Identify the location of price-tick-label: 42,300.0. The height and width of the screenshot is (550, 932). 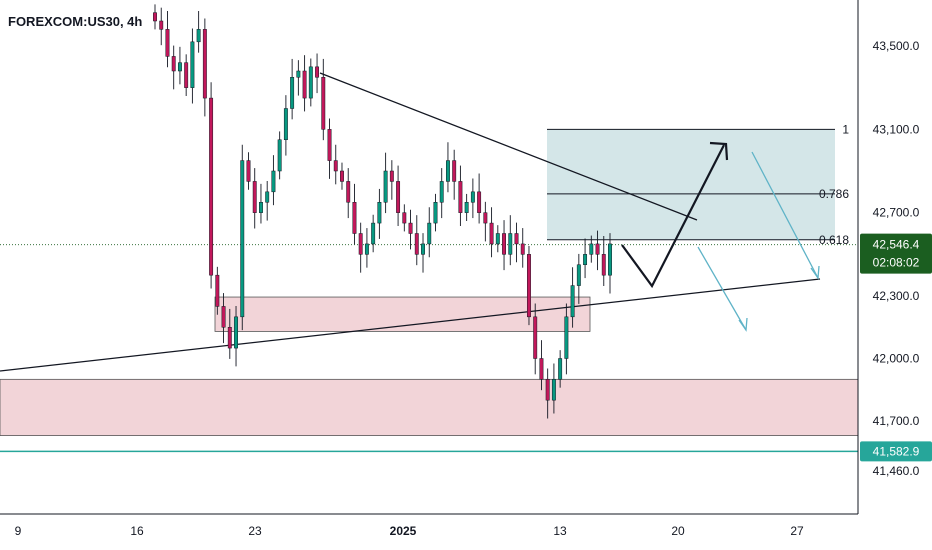
(896, 296).